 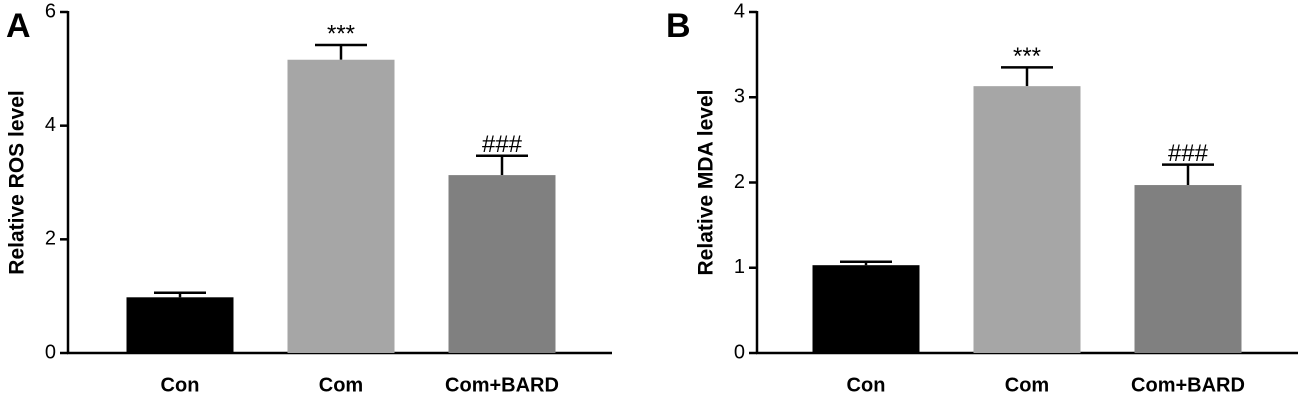 I want to click on y-tick-label: 3, so click(x=739, y=97).